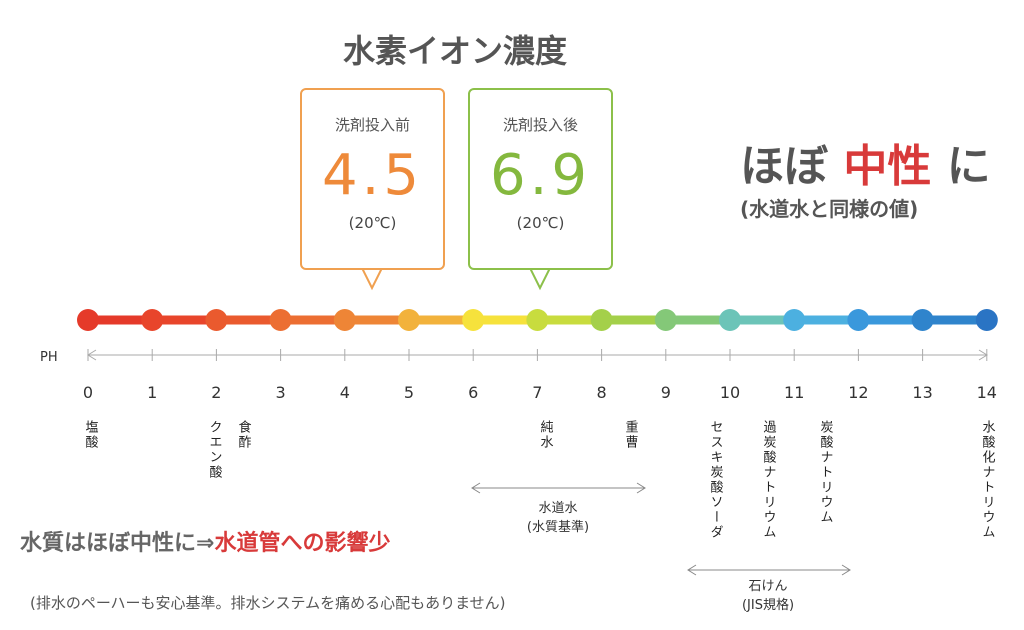  What do you see at coordinates (558, 508) in the screenshot?
I see `range-label: 水道水` at bounding box center [558, 508].